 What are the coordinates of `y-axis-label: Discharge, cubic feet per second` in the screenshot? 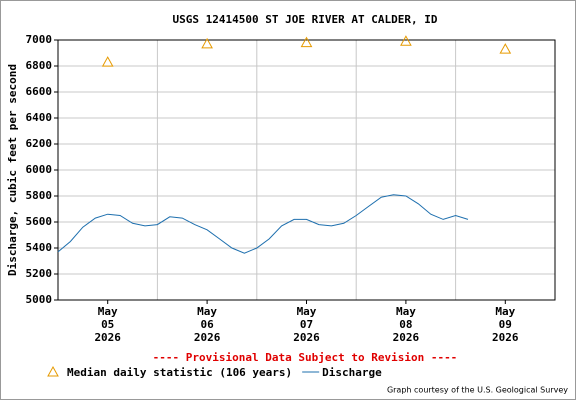 It's located at (12, 170).